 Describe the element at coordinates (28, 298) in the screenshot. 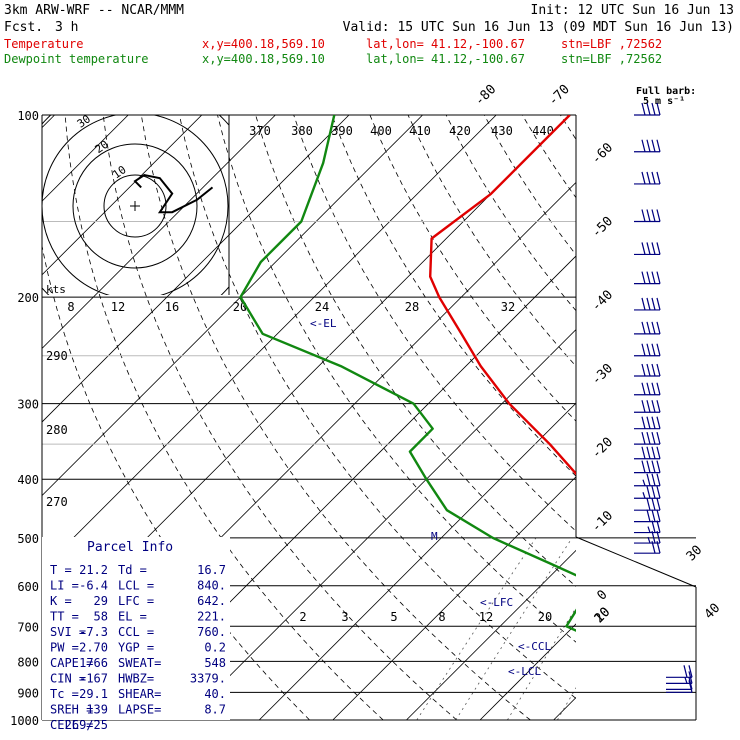

I see `pressure-tick-label: 200` at that location.